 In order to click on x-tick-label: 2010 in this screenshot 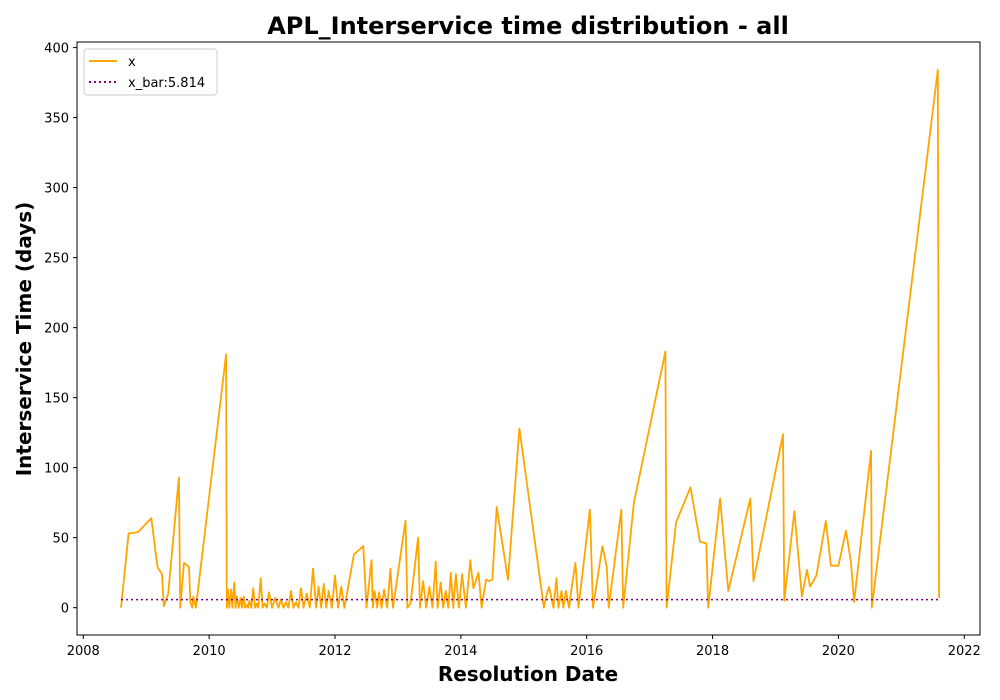, I will do `click(209, 651)`.